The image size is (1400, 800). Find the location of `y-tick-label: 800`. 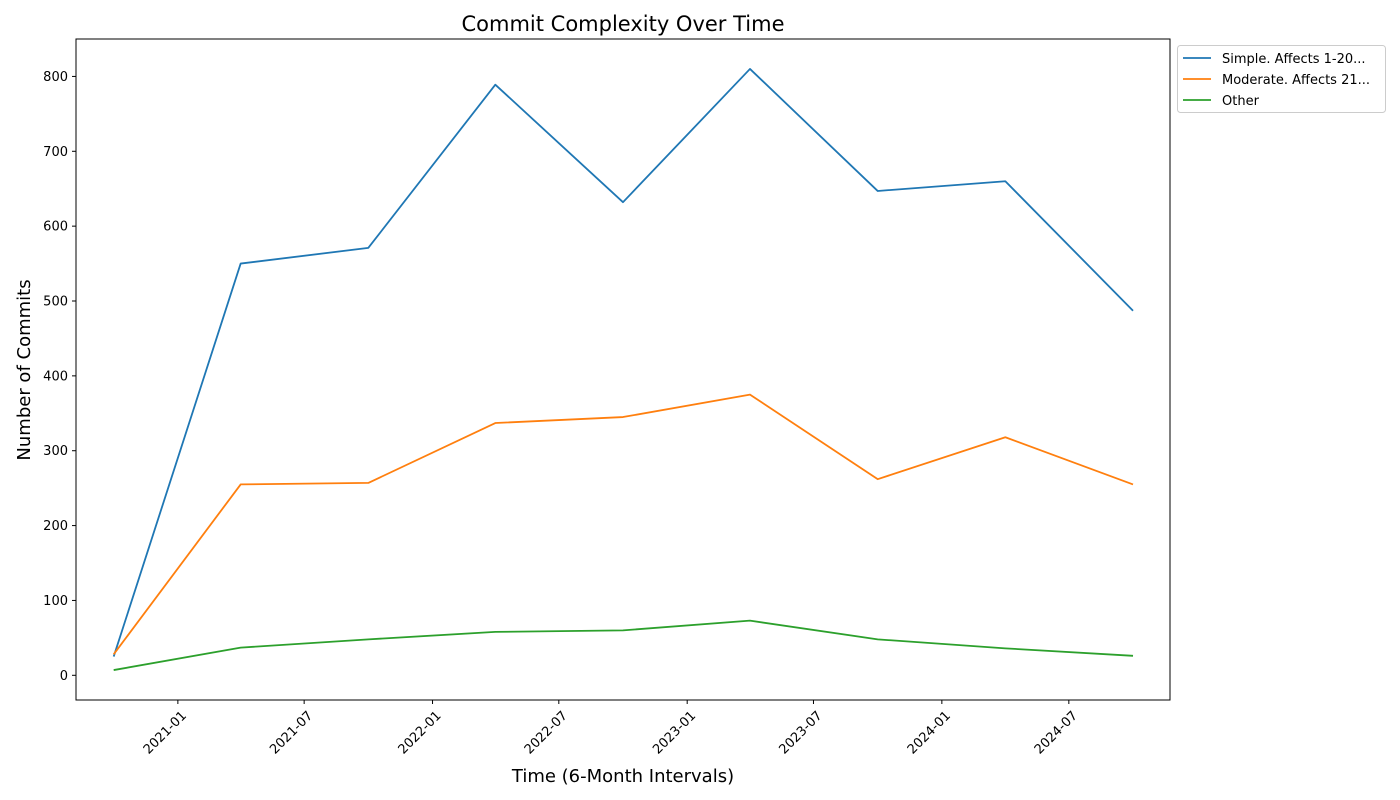

y-tick-label: 800 is located at coordinates (55, 77).